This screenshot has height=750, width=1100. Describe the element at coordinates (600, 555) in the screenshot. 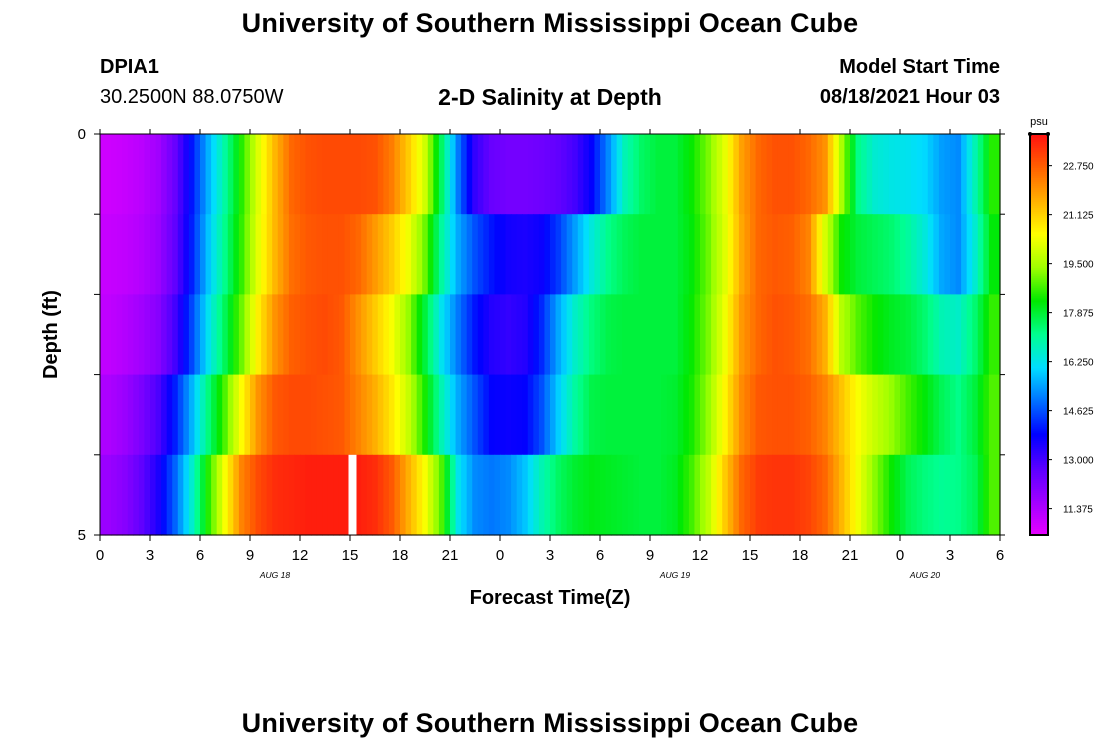

I see `x-tick-label: 6` at that location.